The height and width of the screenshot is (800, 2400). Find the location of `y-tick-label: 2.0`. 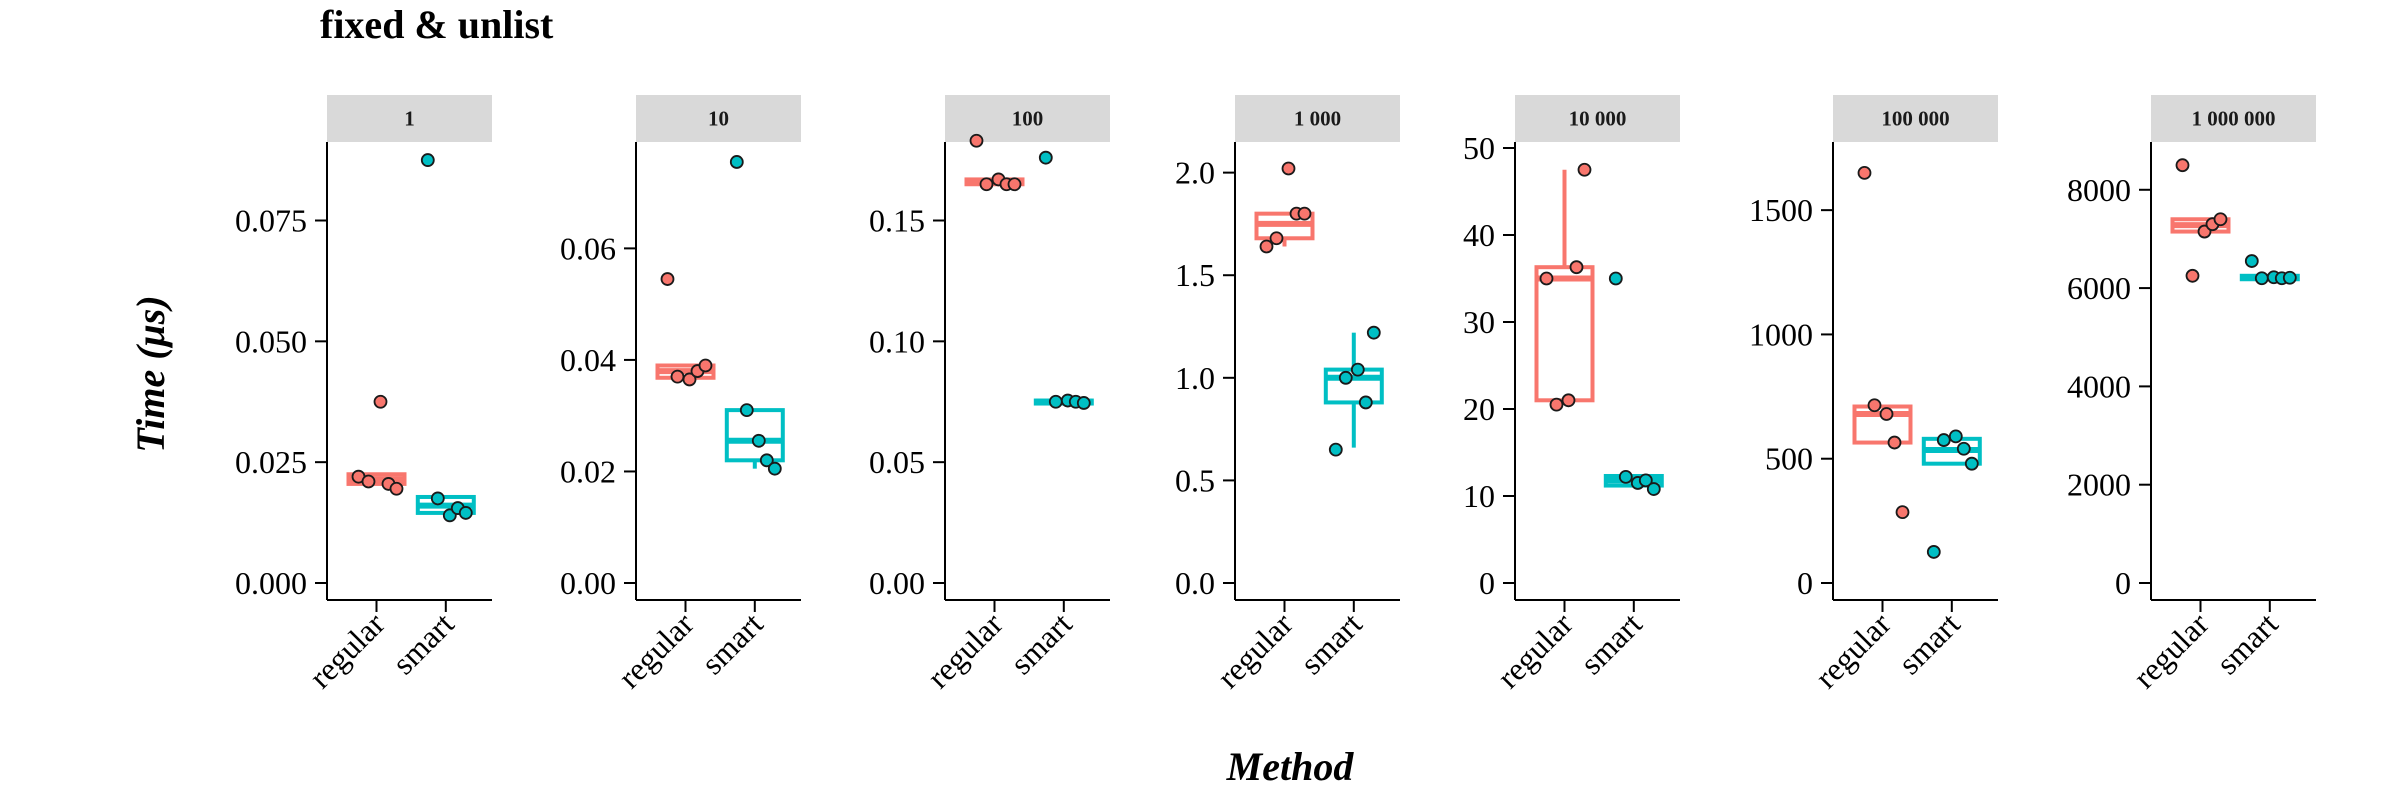

y-tick-label: 2.0 is located at coordinates (1195, 173).